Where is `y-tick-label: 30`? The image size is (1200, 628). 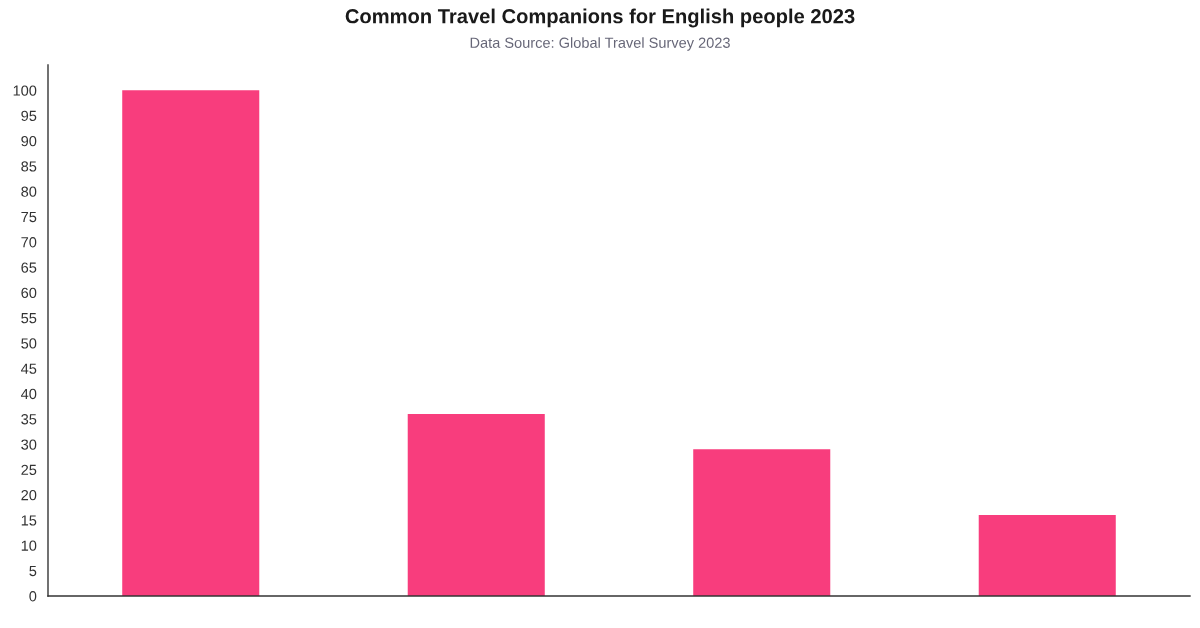 y-tick-label: 30 is located at coordinates (29, 444).